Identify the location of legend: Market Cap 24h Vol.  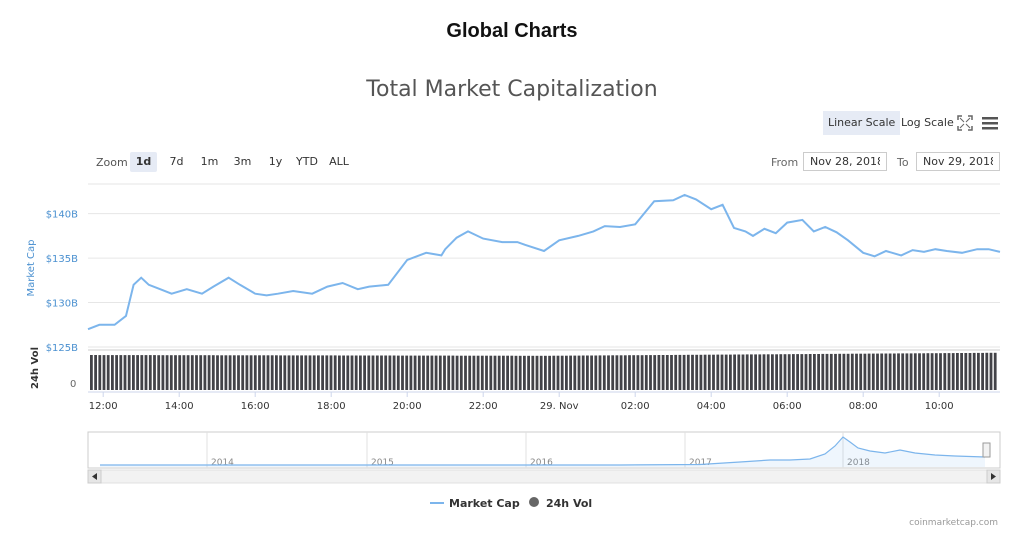
(511, 503).